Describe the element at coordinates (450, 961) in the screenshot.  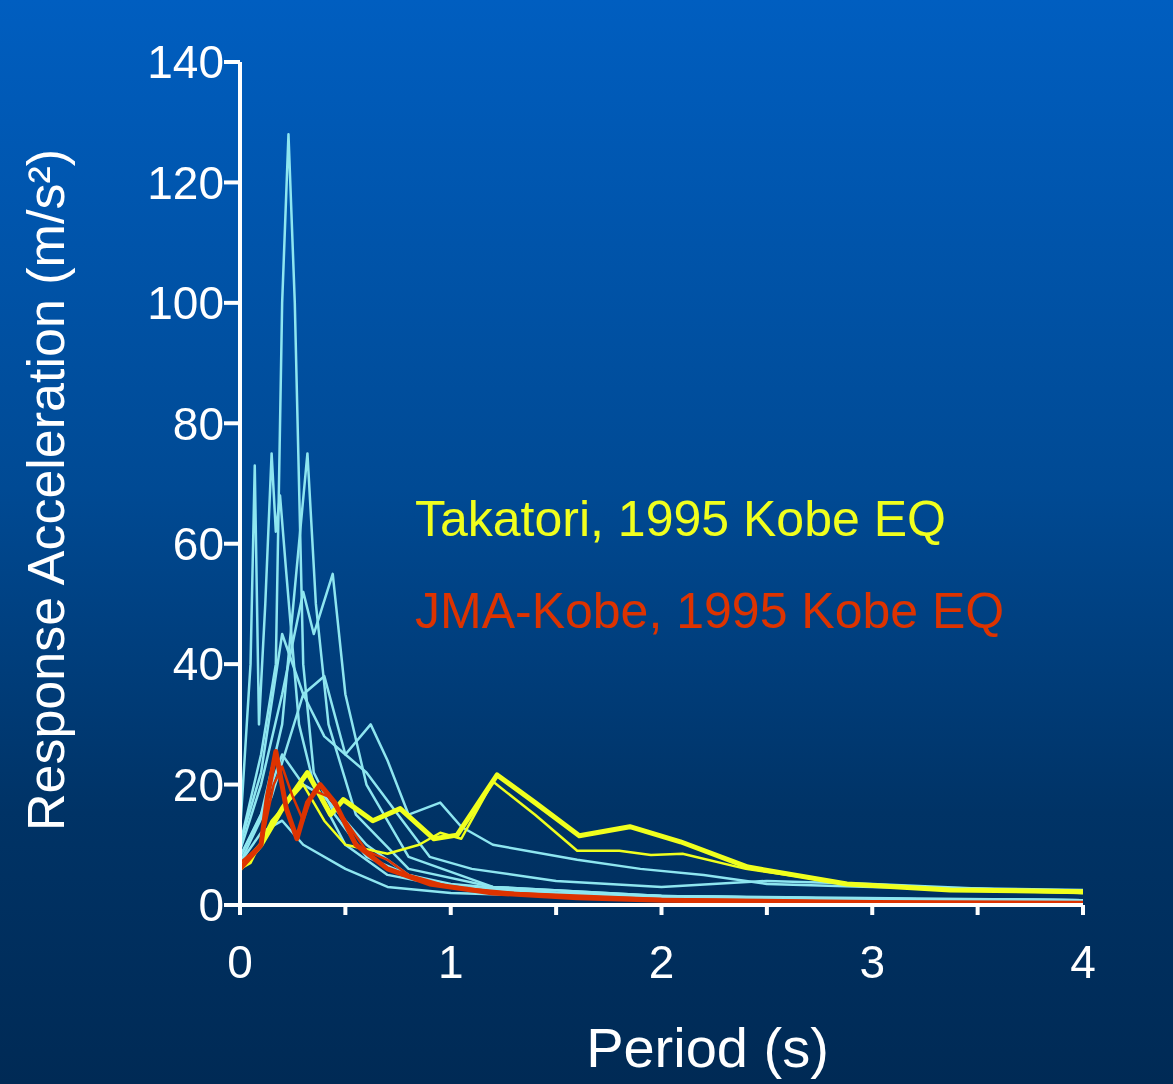
I see `x-tick-label: 1` at that location.